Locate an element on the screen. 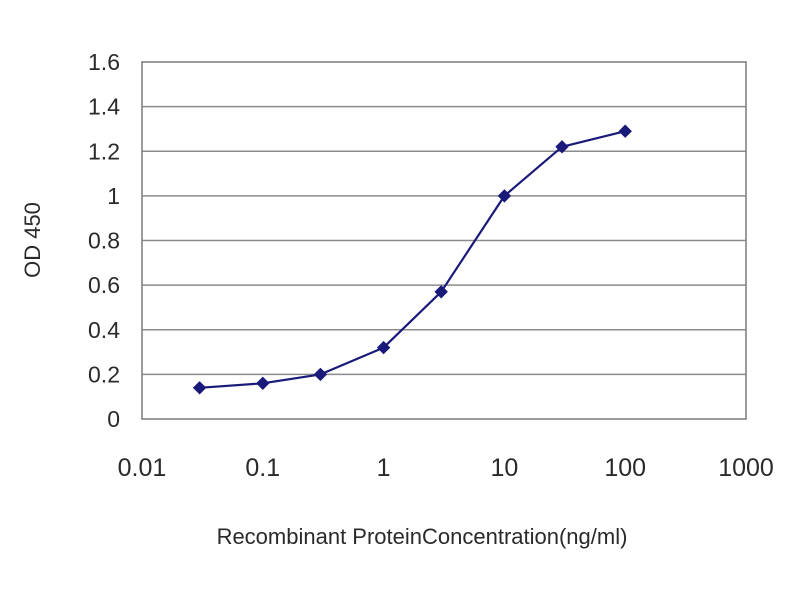 The width and height of the screenshot is (800, 600). y-tick-label: 1.4 is located at coordinates (104, 107).